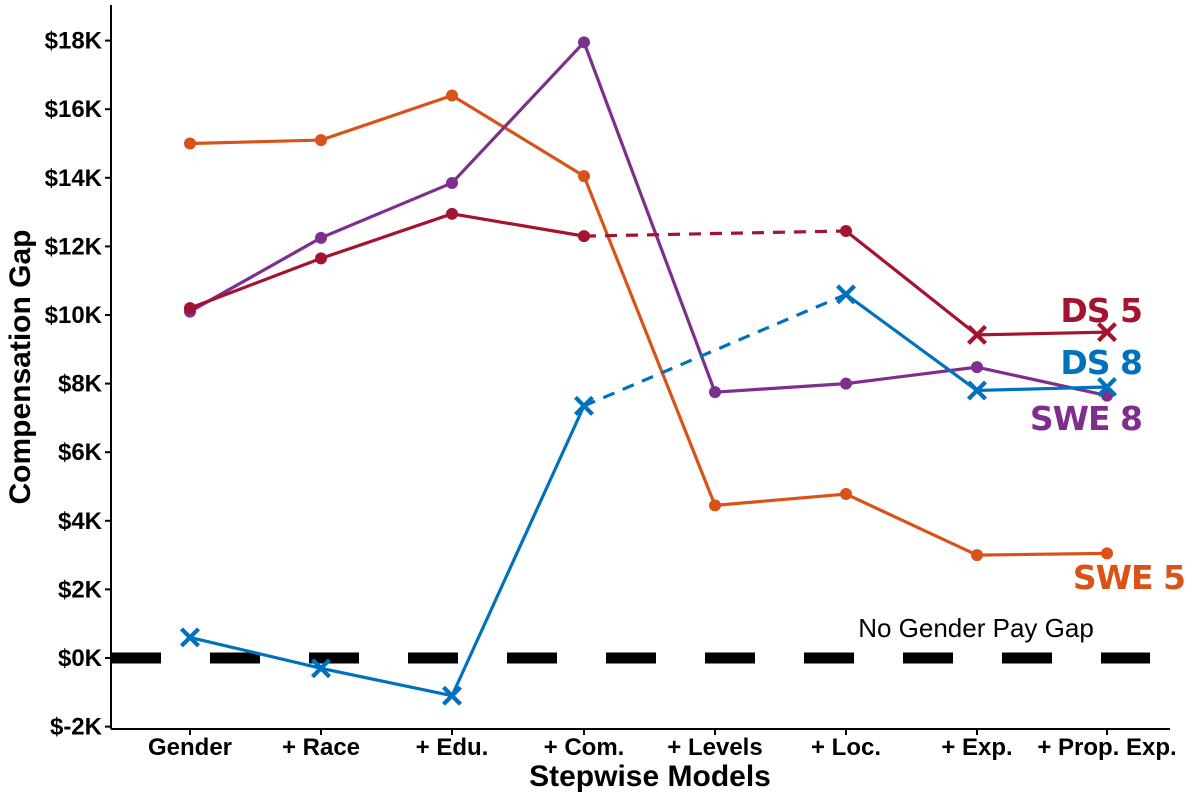 The height and width of the screenshot is (801, 1193). Describe the element at coordinates (74, 109) in the screenshot. I see `y-tick-label: $16K` at that location.